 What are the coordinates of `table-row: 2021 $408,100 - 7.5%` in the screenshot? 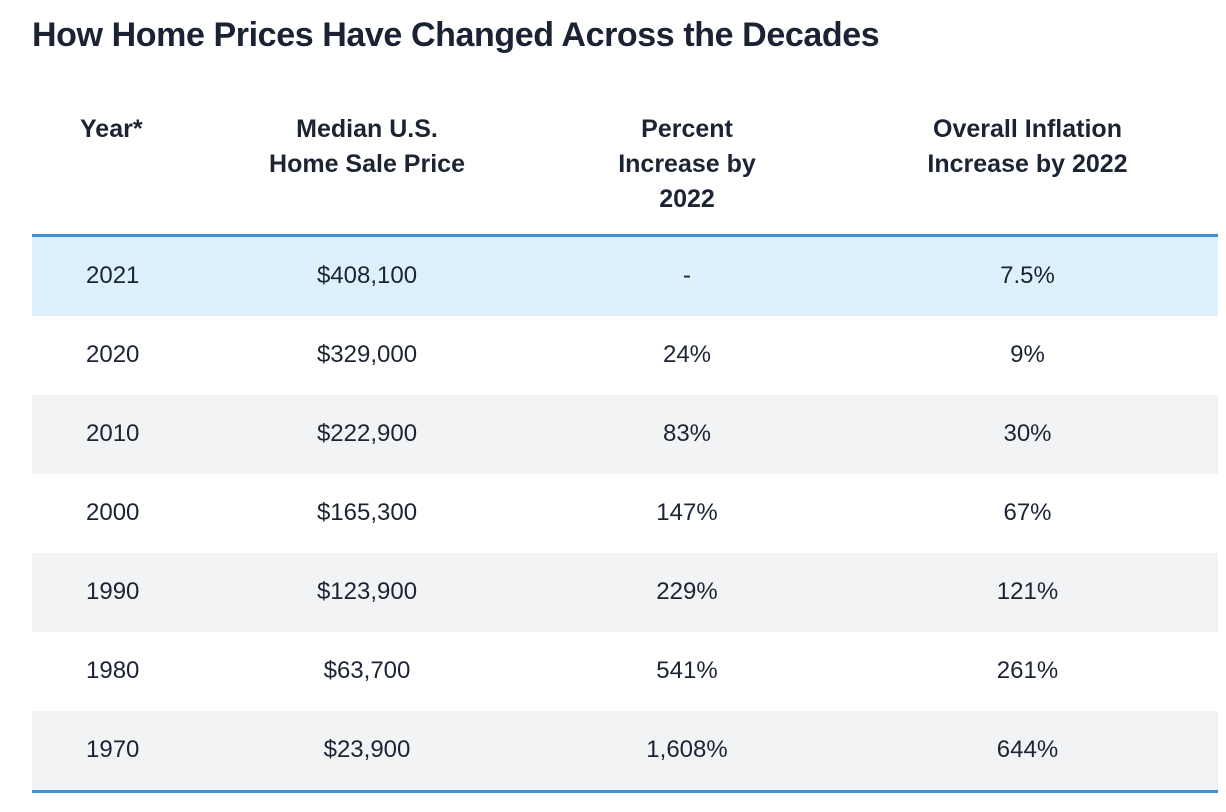 It's located at (625, 275).